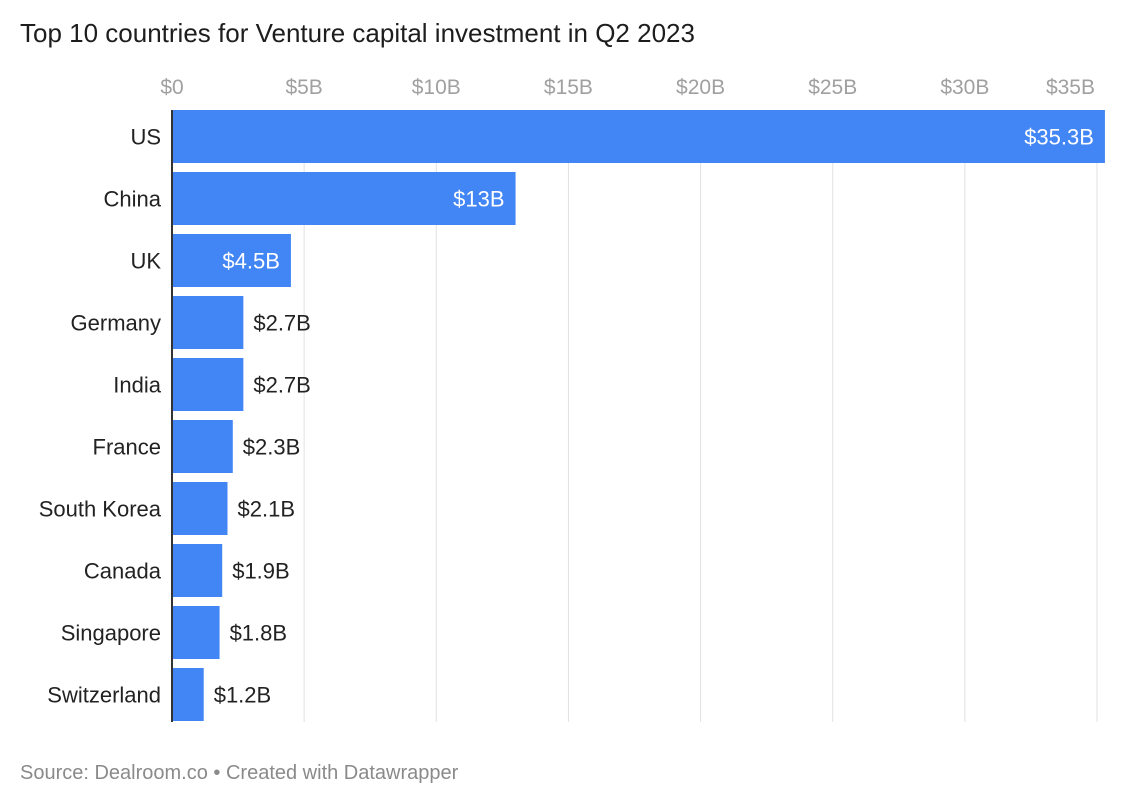  Describe the element at coordinates (271, 447) in the screenshot. I see `data-label: $2.3B` at that location.